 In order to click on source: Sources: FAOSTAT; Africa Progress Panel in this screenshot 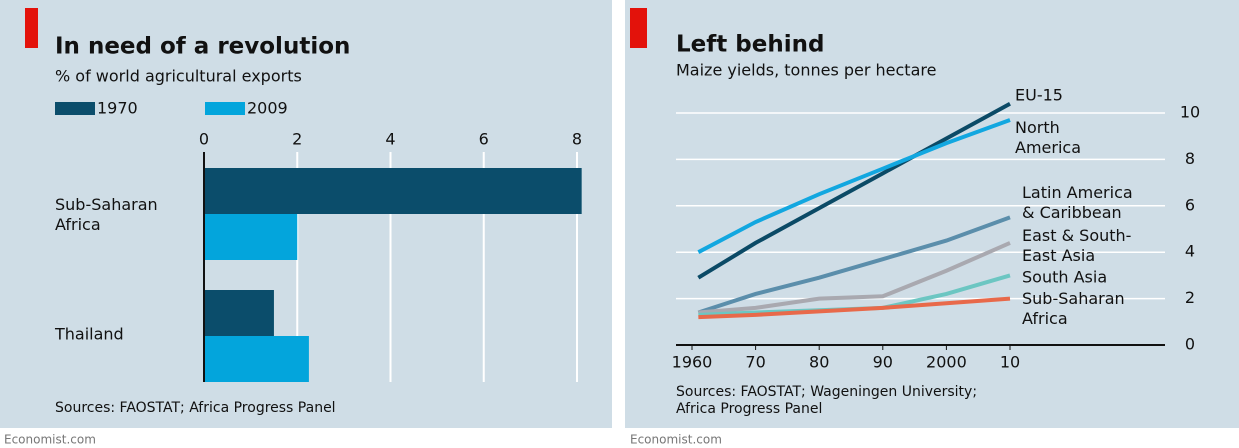, I will do `click(195, 408)`.